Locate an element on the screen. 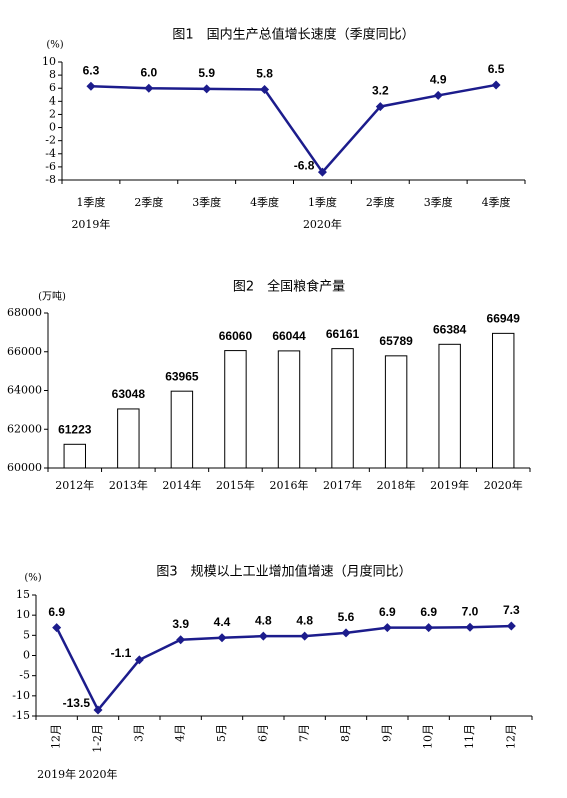 The height and width of the screenshot is (798, 567). y-tick-label: 66000 is located at coordinates (24, 351).